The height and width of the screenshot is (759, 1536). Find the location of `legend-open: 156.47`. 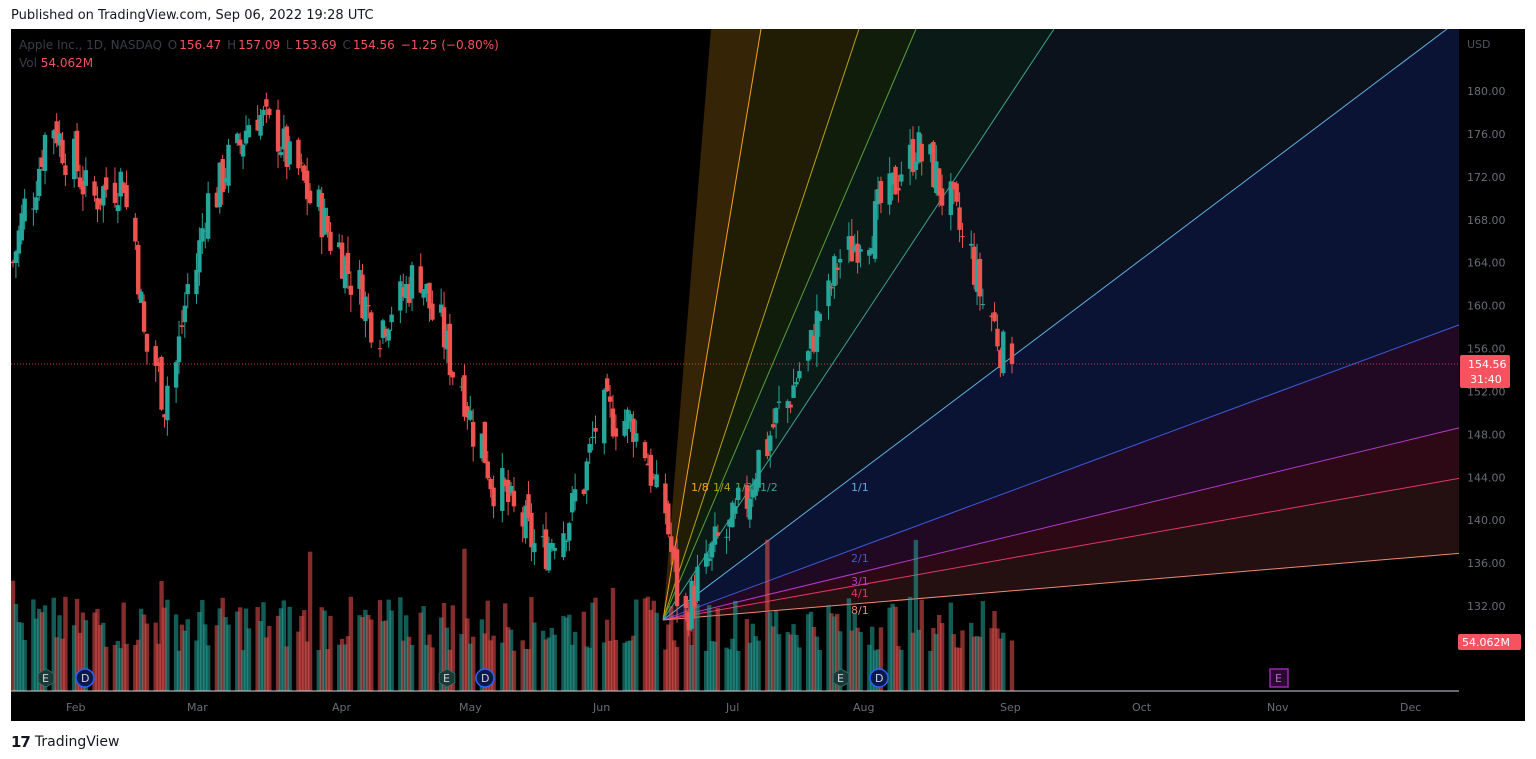

legend-open: 156.47 is located at coordinates (200, 45).